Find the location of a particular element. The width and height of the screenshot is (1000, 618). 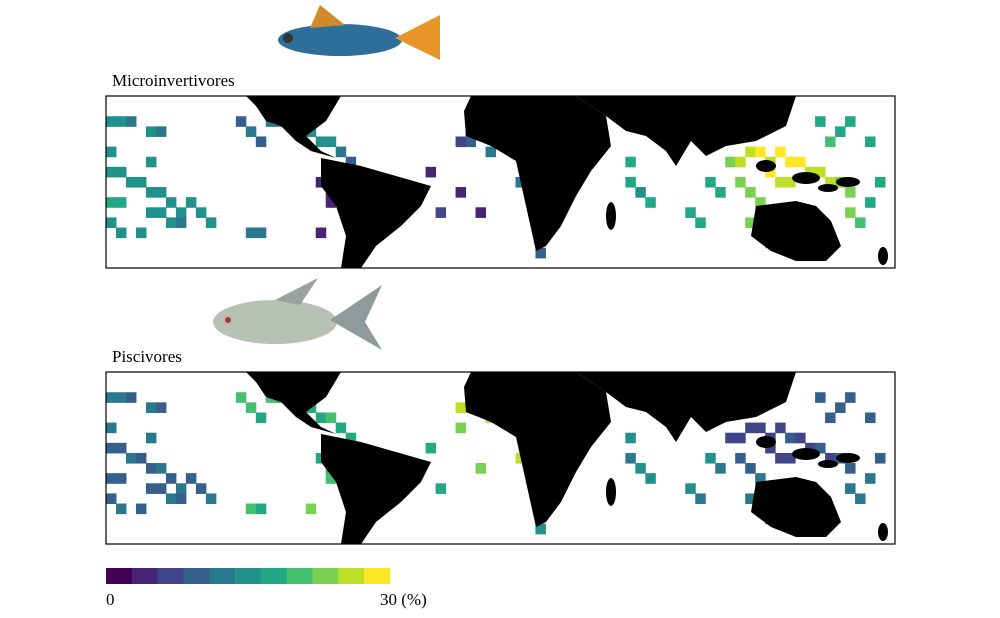

panel-title: Microinvertivores is located at coordinates (173, 80).